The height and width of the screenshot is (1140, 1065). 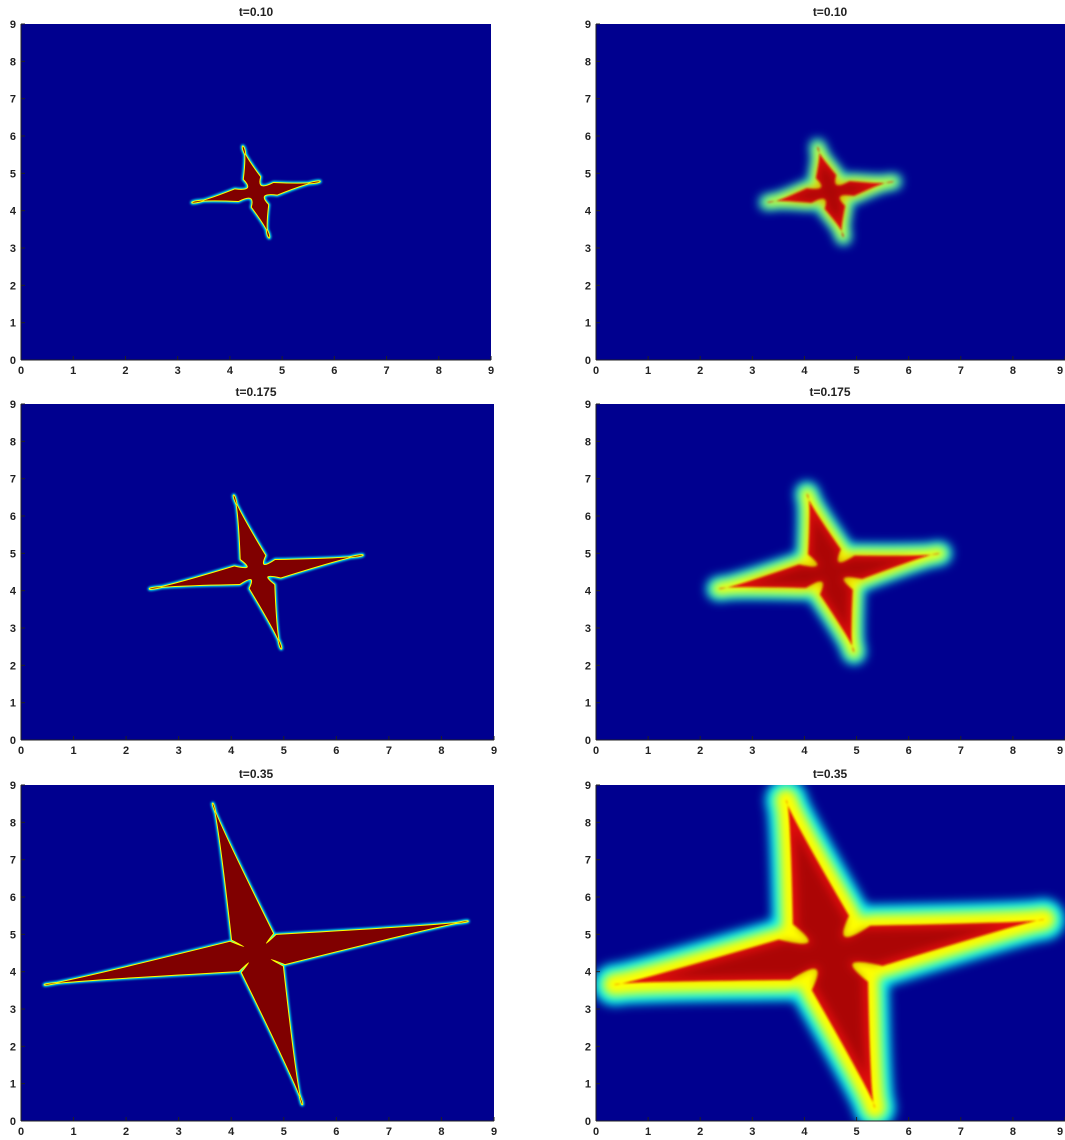 I want to click on panel-2: t=0.10 0 1 2 3 4 5 6 7 8 9 0 1 2 3 4 5 6 7 8 9, so click(x=825, y=191).